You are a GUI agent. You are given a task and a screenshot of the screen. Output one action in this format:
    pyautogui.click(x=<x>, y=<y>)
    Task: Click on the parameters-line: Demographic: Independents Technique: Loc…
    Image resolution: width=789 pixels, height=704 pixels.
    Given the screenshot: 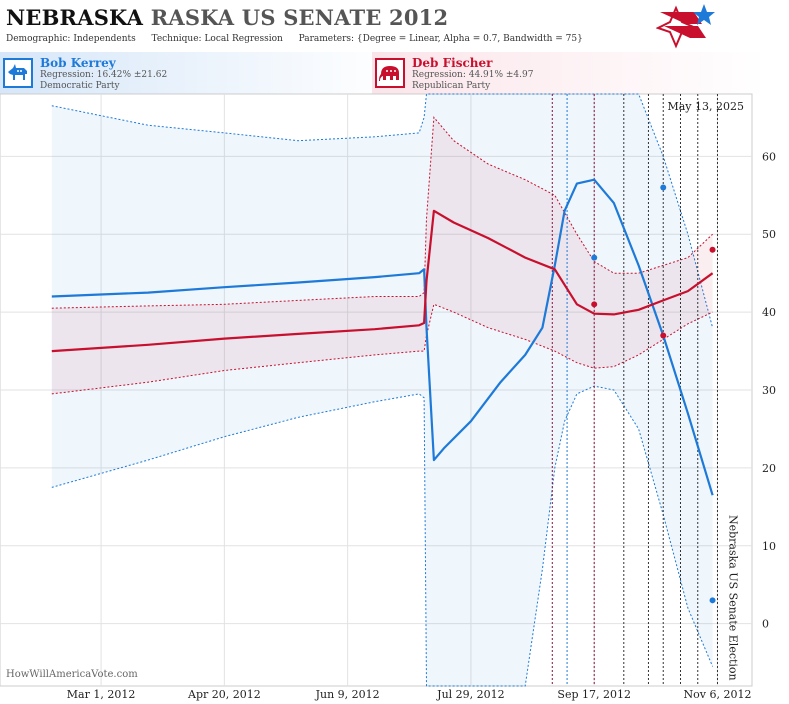 What is the action you would take?
    pyautogui.click(x=294, y=39)
    